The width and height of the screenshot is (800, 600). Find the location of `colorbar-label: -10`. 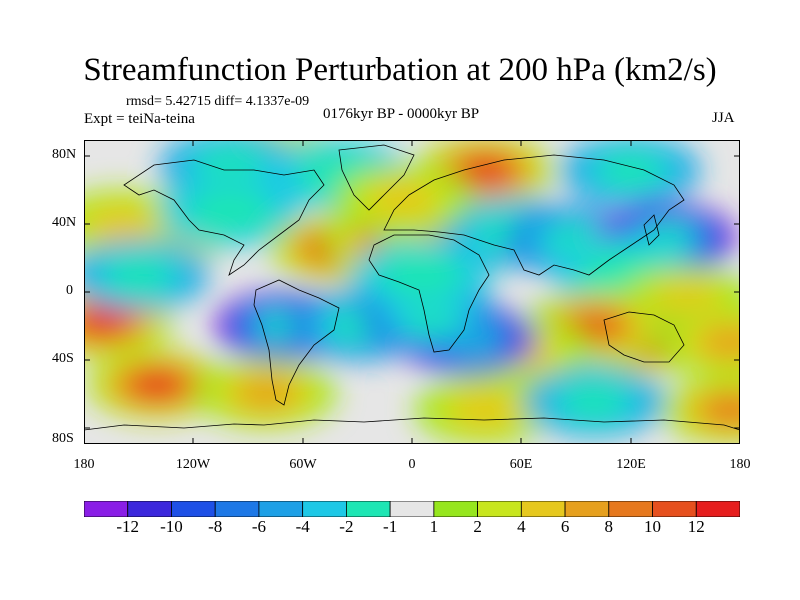

colorbar-label: -10 is located at coordinates (171, 526).